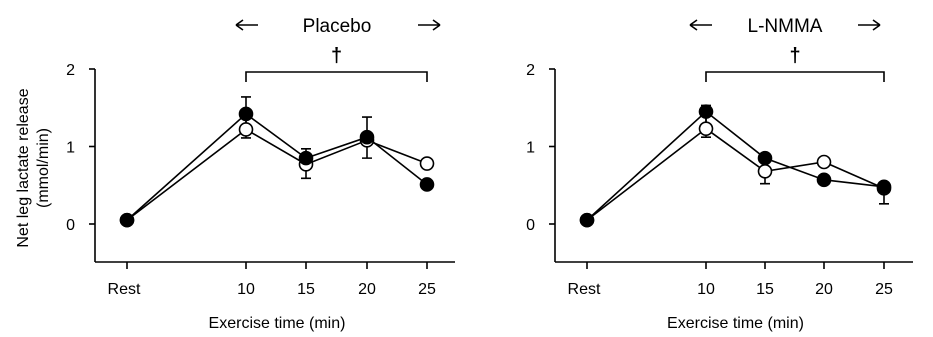  Describe the element at coordinates (785, 26) in the screenshot. I see `condition-label: L-NMMA` at that location.